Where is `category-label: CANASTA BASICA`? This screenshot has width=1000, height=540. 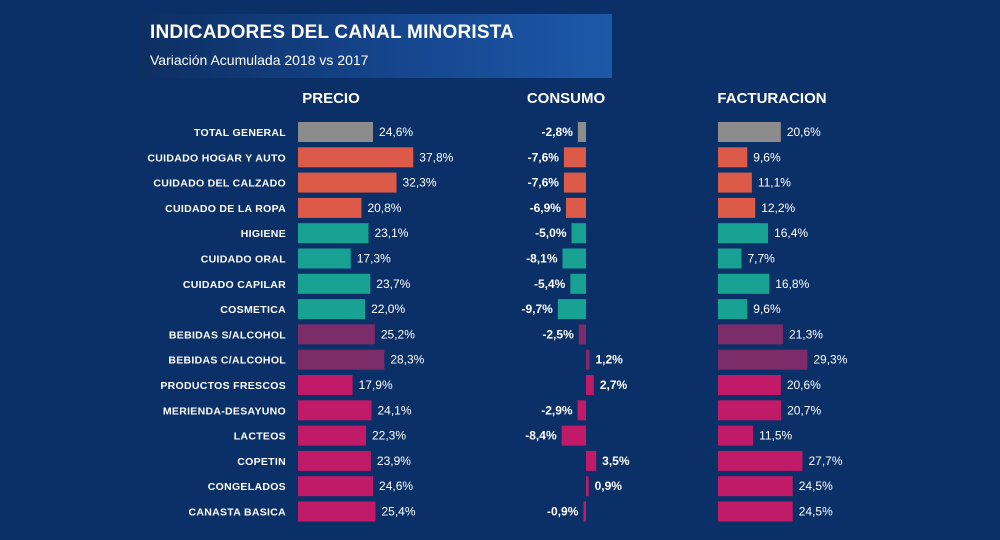
category-label: CANASTA BASICA is located at coordinates (237, 513).